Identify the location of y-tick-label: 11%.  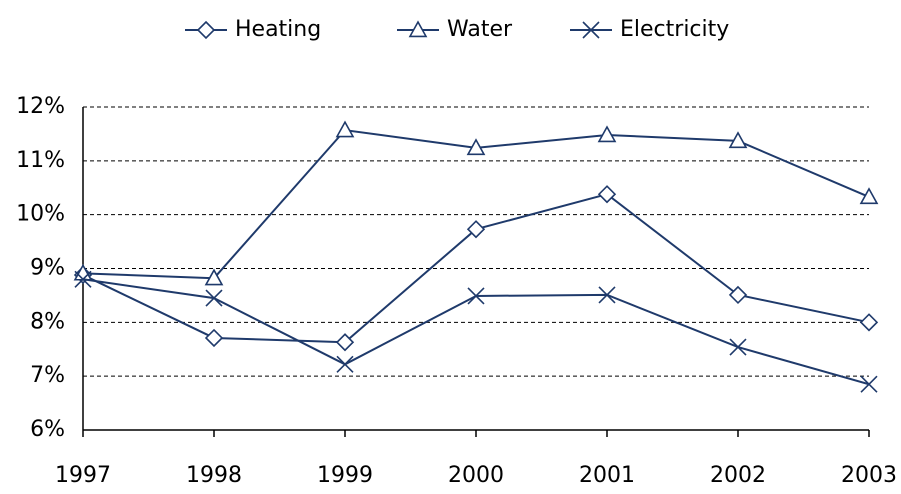
(40, 160).